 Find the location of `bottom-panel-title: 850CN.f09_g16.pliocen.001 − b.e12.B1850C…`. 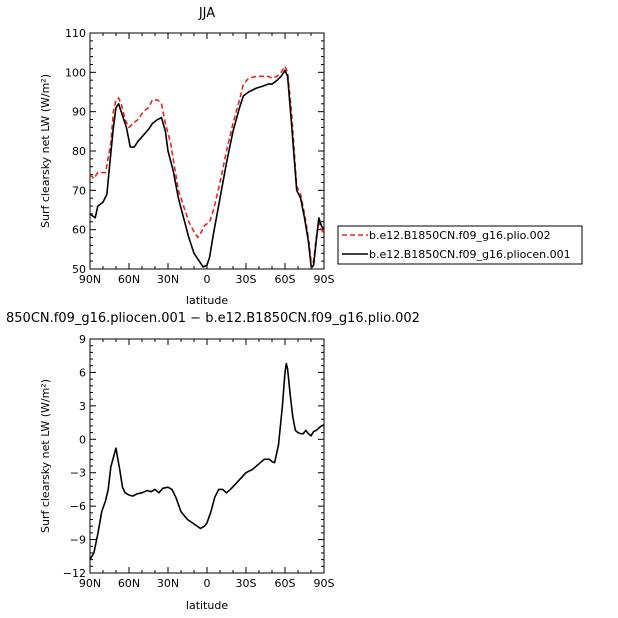

bottom-panel-title: 850CN.f09_g16.pliocen.001 − b.e12.B1850C… is located at coordinates (213, 318).